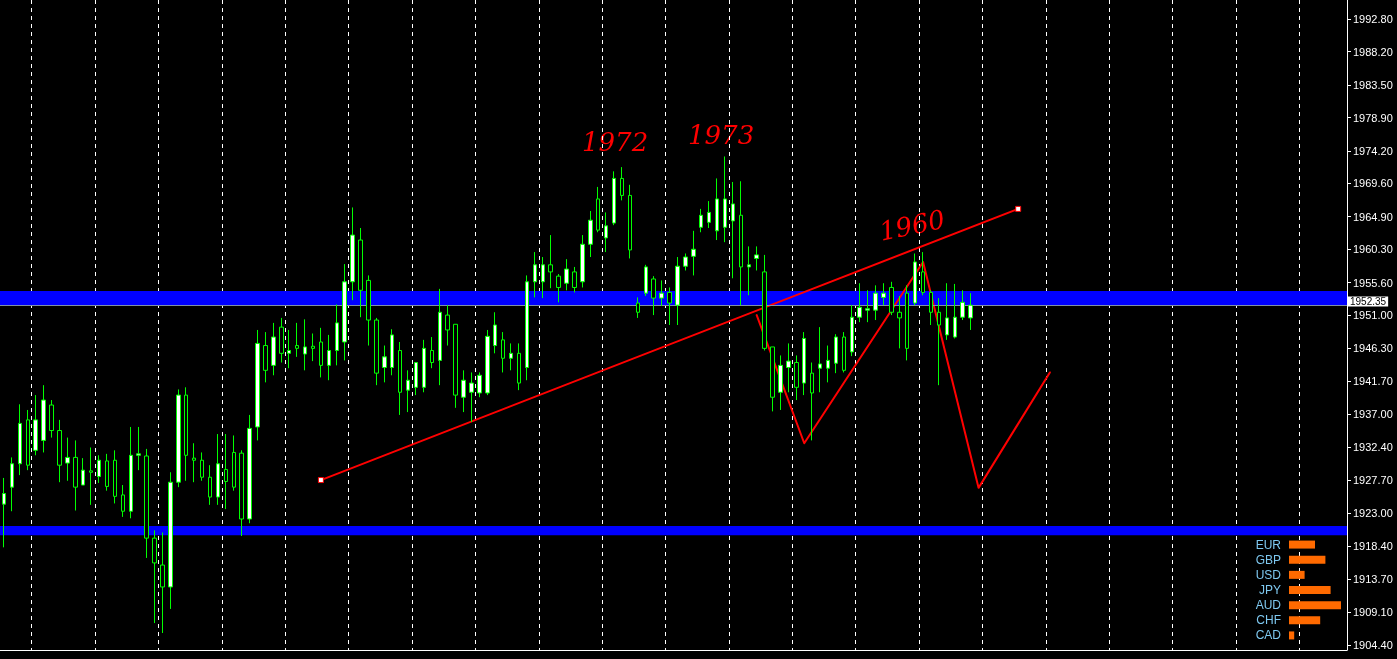 The height and width of the screenshot is (659, 1397). Describe the element at coordinates (1373, 579) in the screenshot. I see `y-tick-label: 1913.70` at that location.